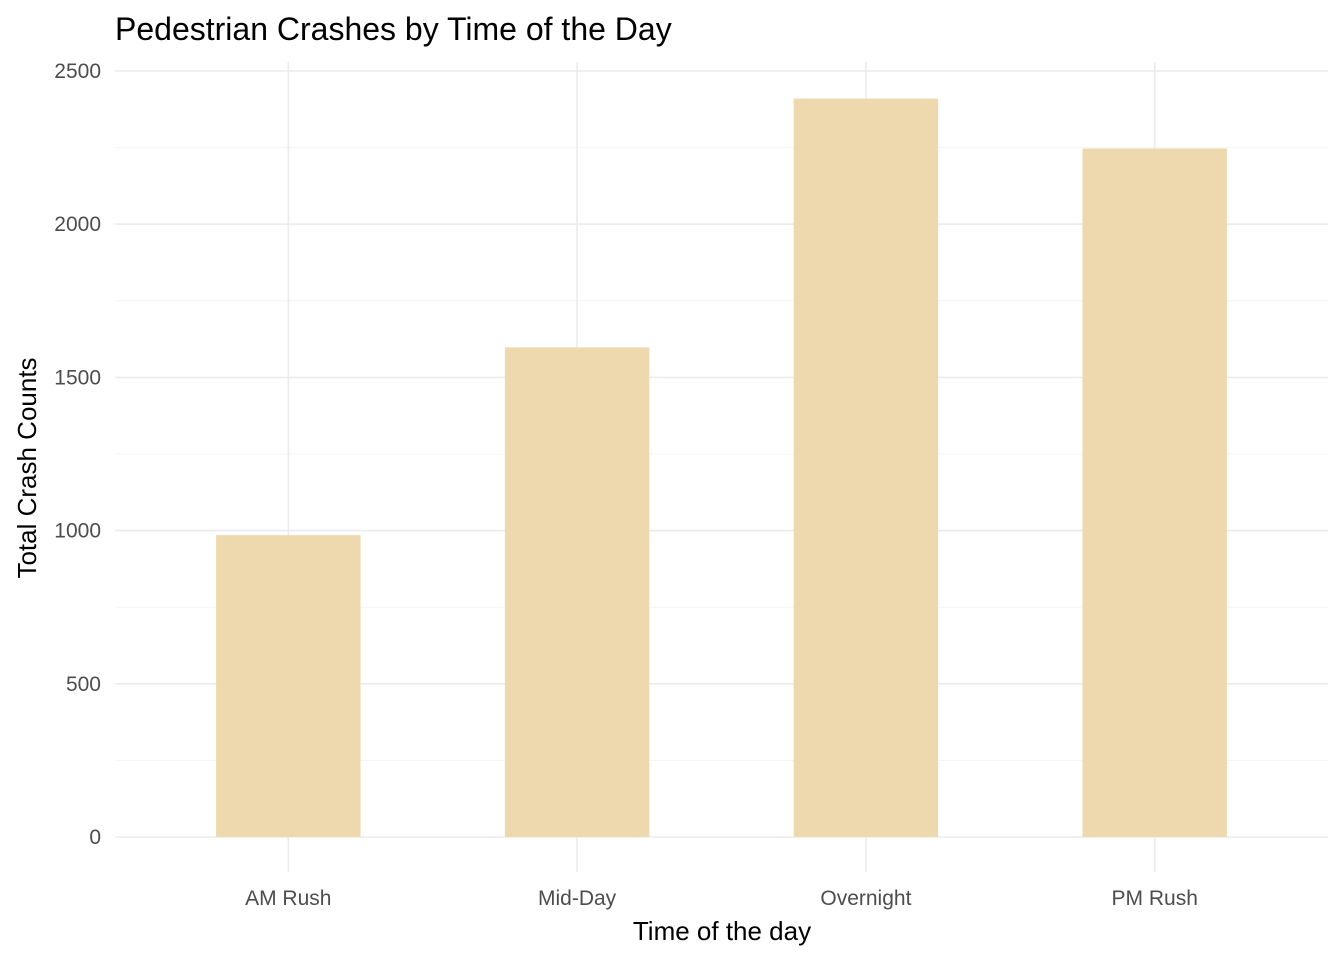 The height and width of the screenshot is (960, 1344). Describe the element at coordinates (722, 931) in the screenshot. I see `x-axis-title: Time of the day` at that location.